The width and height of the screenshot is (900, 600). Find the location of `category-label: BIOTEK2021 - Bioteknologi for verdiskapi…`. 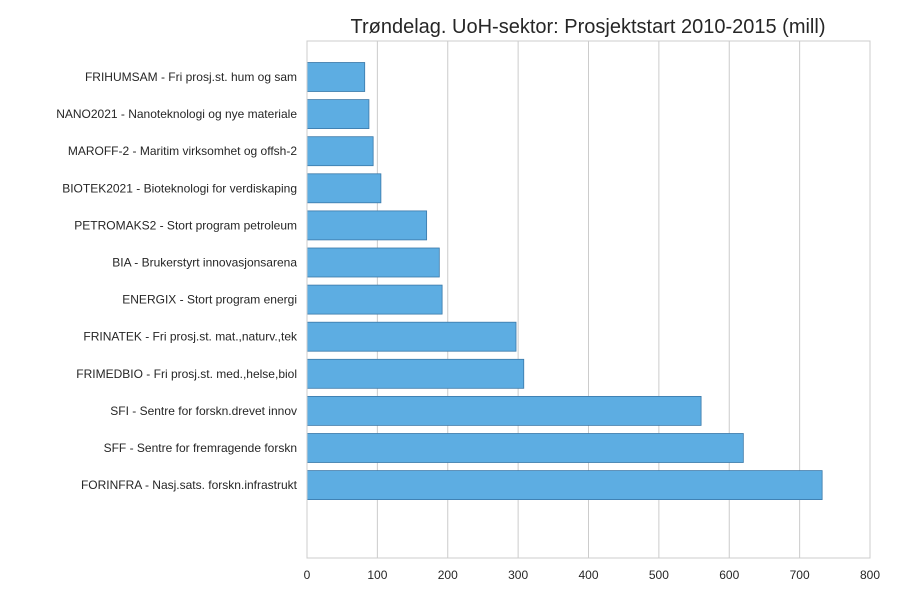

category-label: BIOTEK2021 - Bioteknologi for verdiskapi… is located at coordinates (179, 188).